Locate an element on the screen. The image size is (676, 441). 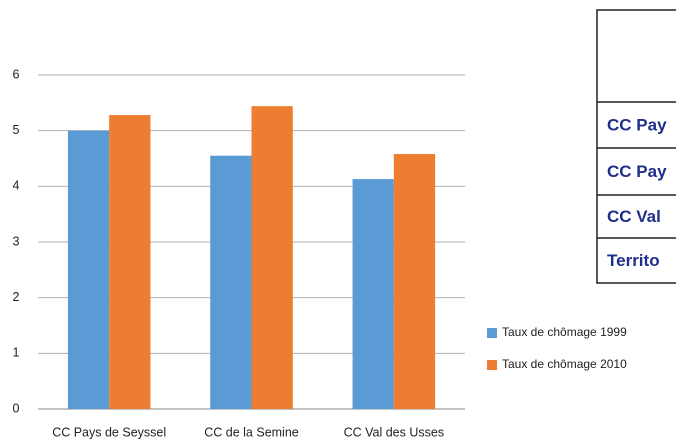
table-frame is located at coordinates (636, 146).